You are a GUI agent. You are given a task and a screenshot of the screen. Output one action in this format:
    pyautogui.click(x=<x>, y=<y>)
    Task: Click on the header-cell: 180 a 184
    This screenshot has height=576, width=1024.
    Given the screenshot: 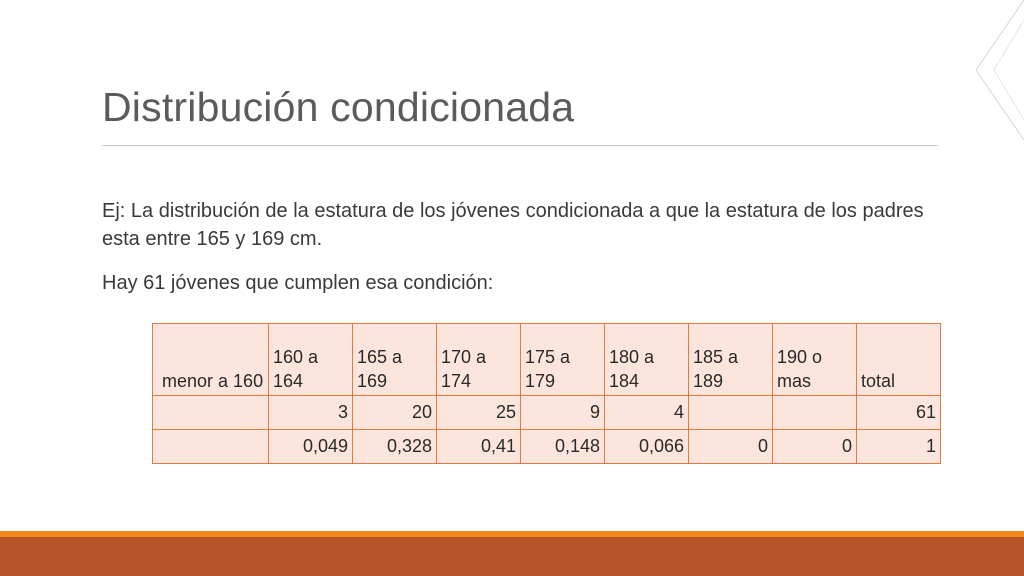 What is the action you would take?
    pyautogui.click(x=646, y=359)
    